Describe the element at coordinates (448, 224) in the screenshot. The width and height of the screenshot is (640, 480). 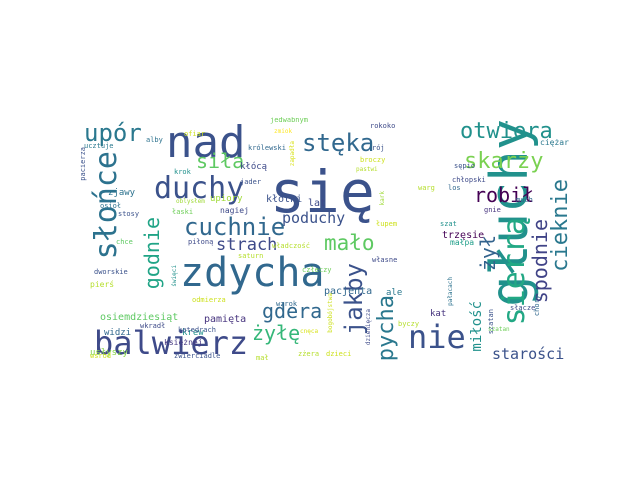
I see `word: szat` at that location.